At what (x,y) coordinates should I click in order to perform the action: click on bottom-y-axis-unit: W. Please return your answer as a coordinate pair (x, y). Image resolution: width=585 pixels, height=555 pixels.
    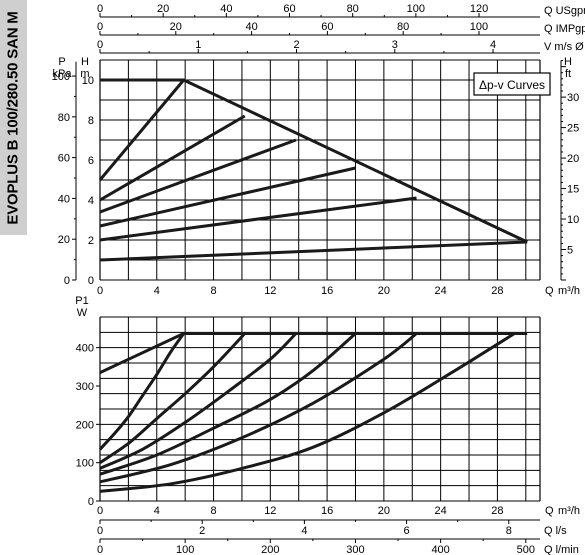
    Looking at the image, I should click on (82, 313).